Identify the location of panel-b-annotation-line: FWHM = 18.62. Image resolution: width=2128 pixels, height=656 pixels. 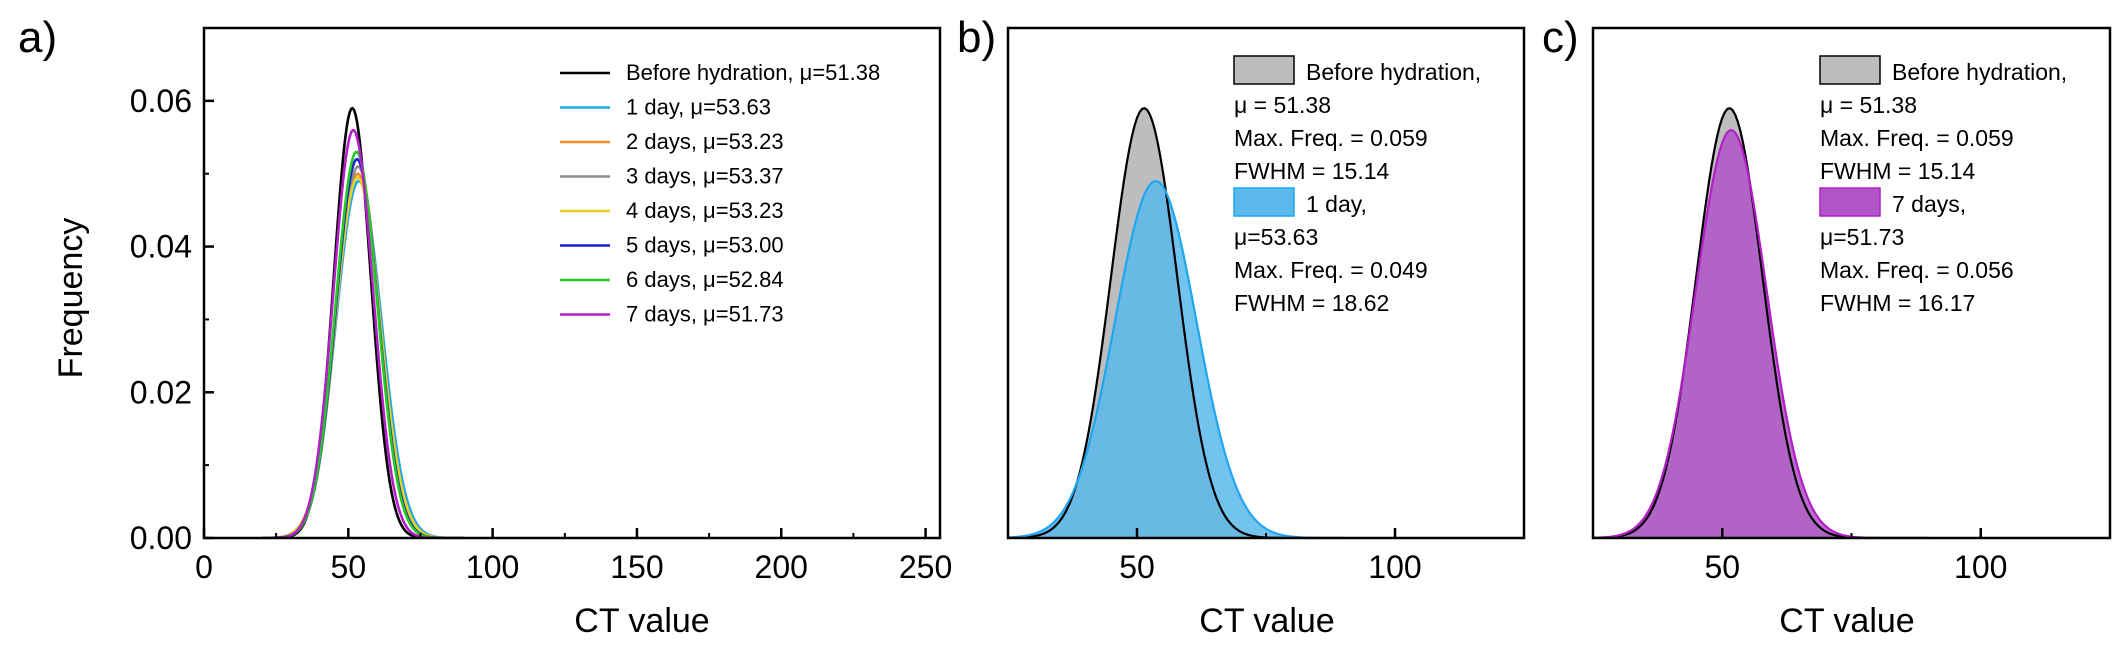
(1311, 303).